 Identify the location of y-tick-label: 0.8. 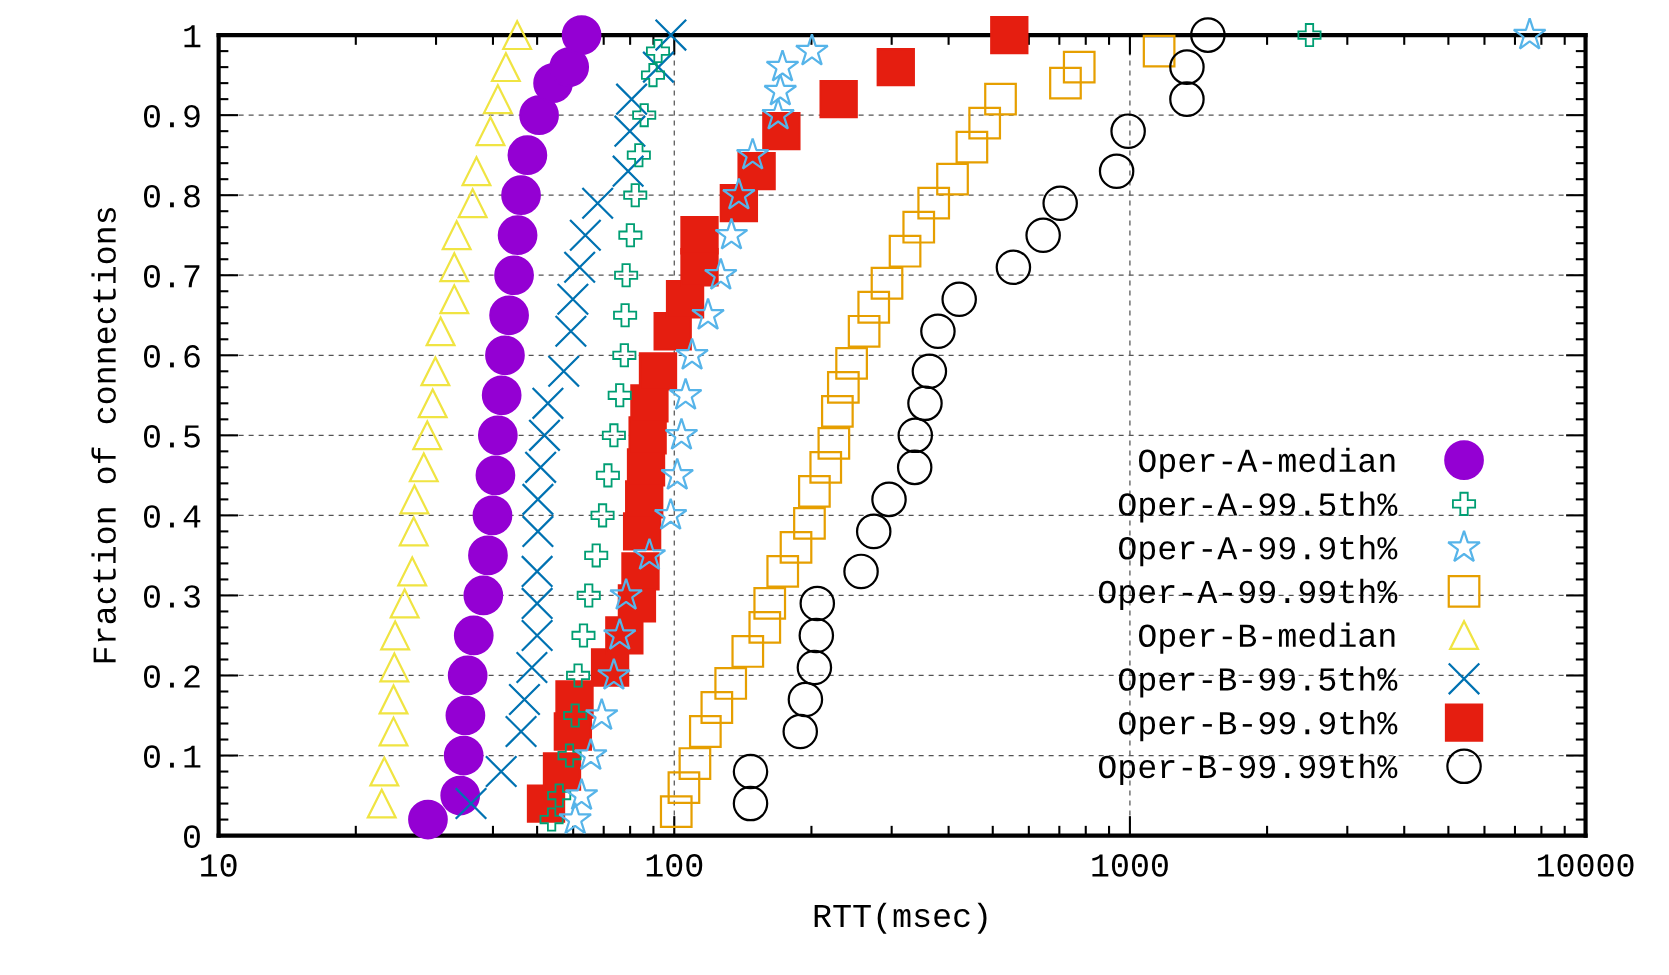
(171, 196).